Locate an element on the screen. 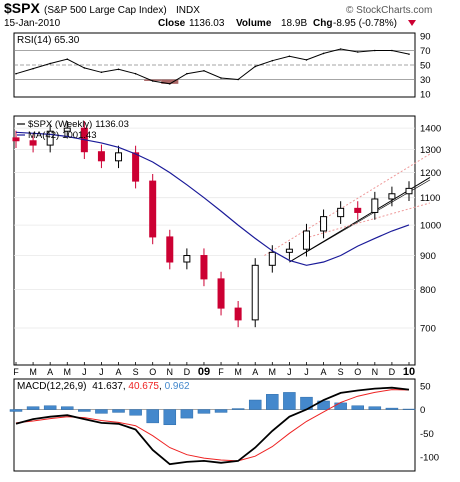 This screenshot has height=482, width=460. x-tick-label: S is located at coordinates (341, 372).